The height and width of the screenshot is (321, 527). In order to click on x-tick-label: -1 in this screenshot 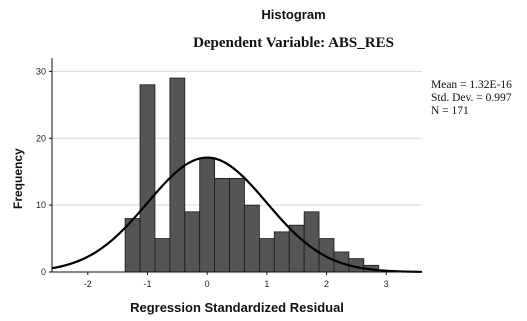, I will do `click(147, 284)`.